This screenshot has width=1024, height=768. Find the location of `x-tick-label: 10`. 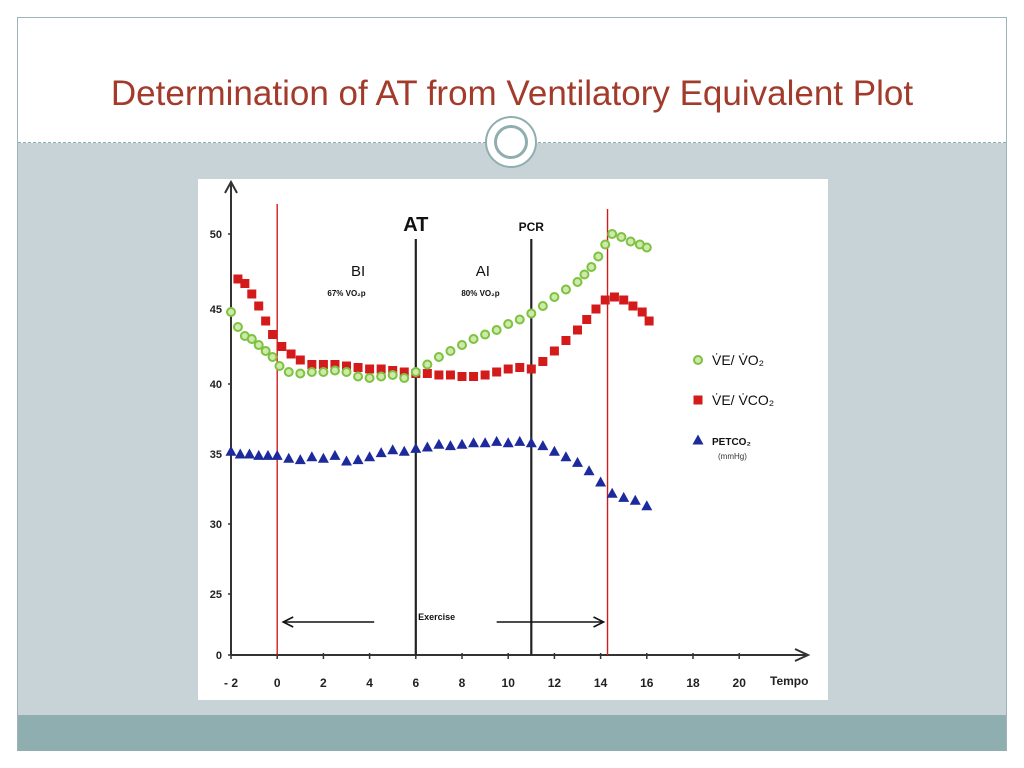

x-tick-label: 10 is located at coordinates (509, 683).